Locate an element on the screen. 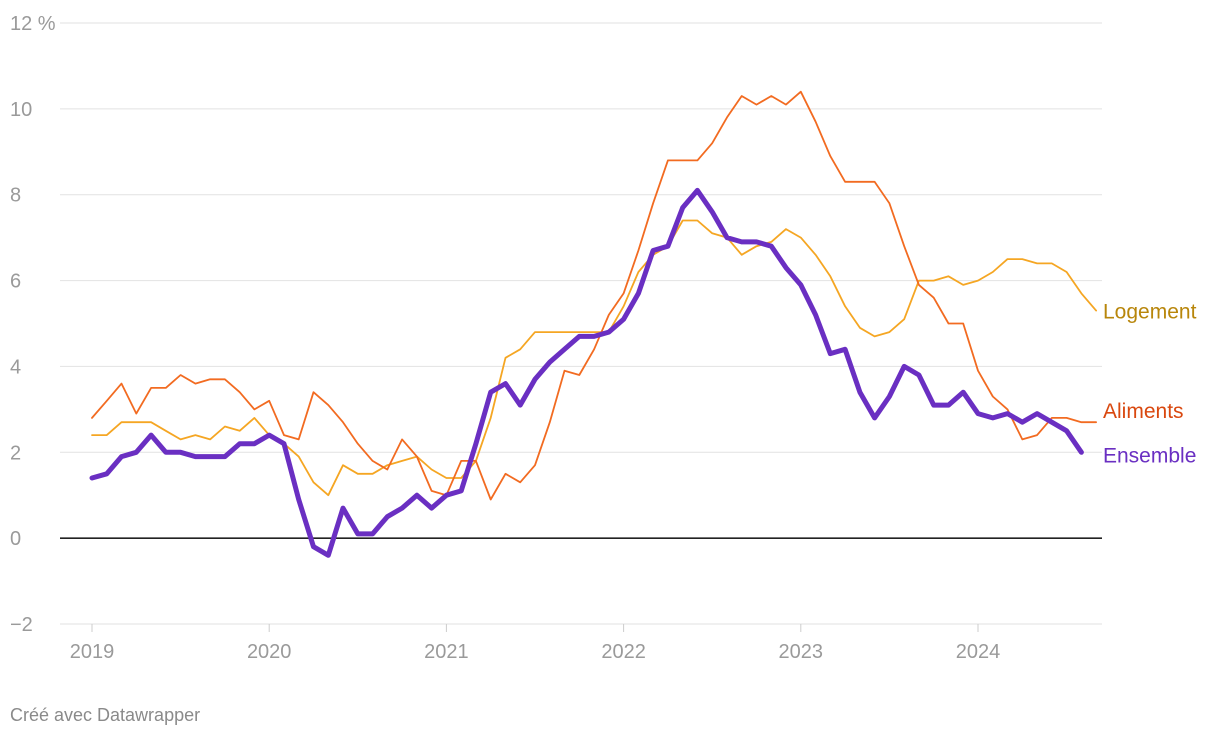 The height and width of the screenshot is (740, 1220). y-tick-label: −2 is located at coordinates (21, 625).